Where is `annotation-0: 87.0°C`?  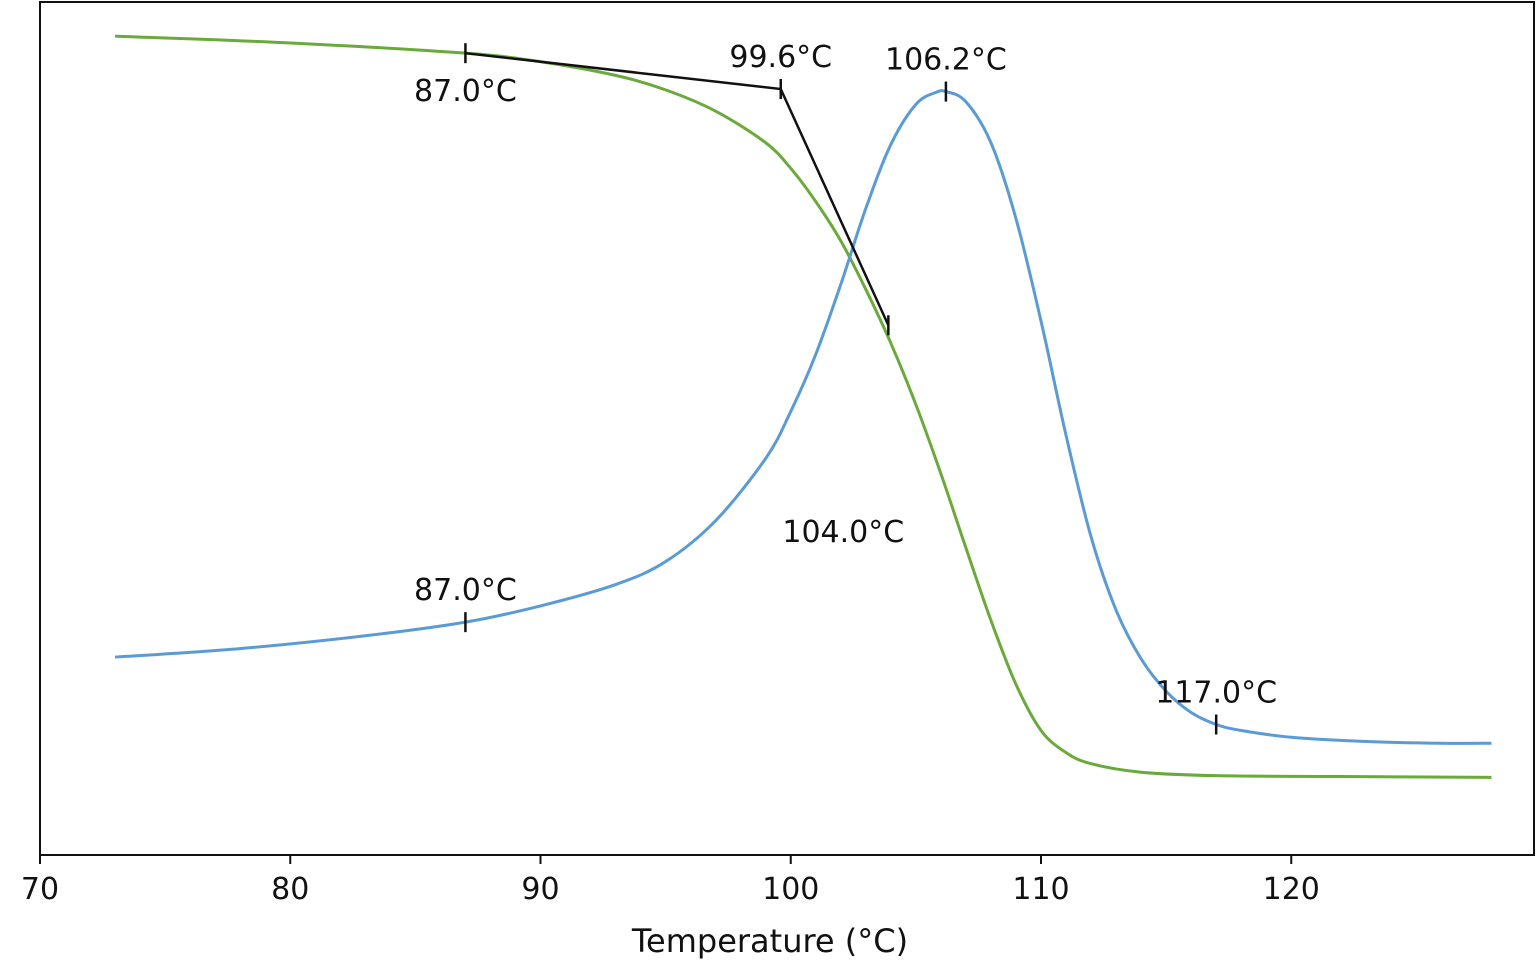 annotation-0: 87.0°C is located at coordinates (465, 91).